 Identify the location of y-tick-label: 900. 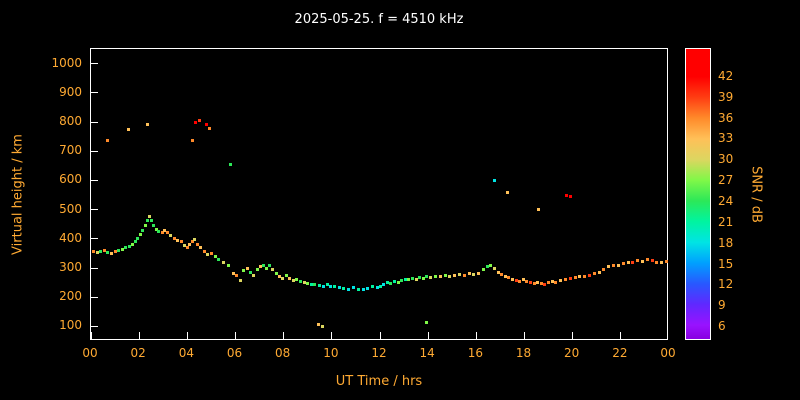
(70, 91).